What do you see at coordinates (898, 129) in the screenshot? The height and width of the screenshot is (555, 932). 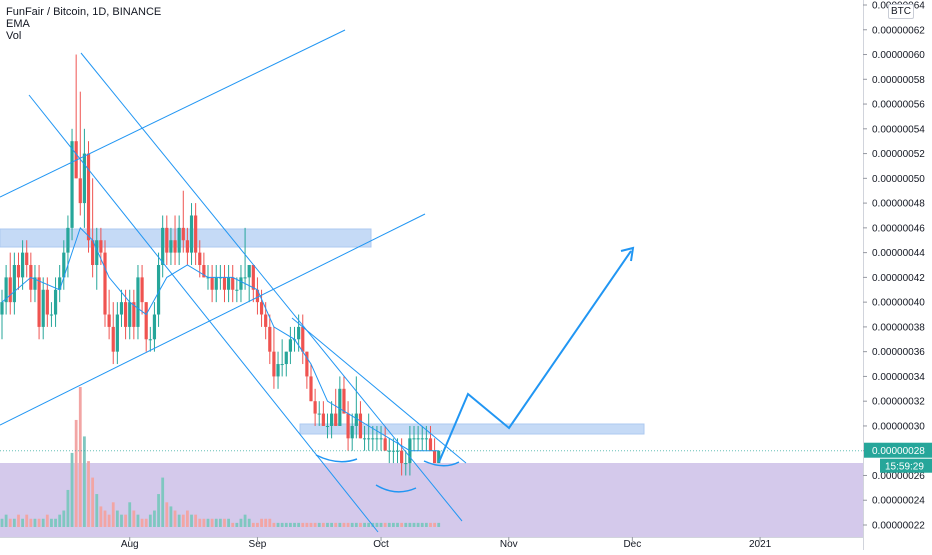 I see `price-tick-label: 0.00000054` at bounding box center [898, 129].